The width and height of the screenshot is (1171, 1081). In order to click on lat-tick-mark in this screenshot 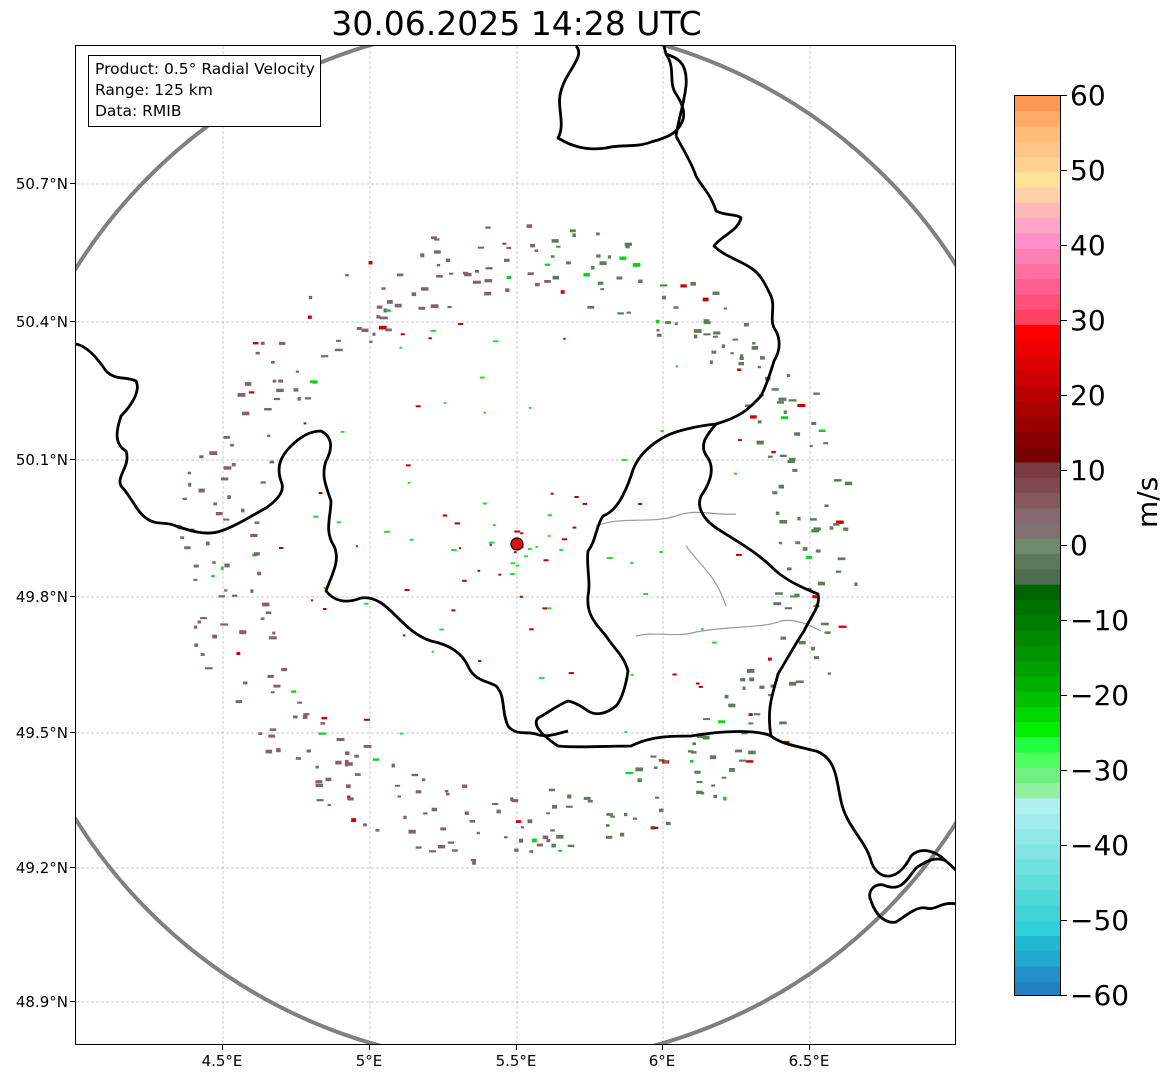, I will do `click(72, 867)`.